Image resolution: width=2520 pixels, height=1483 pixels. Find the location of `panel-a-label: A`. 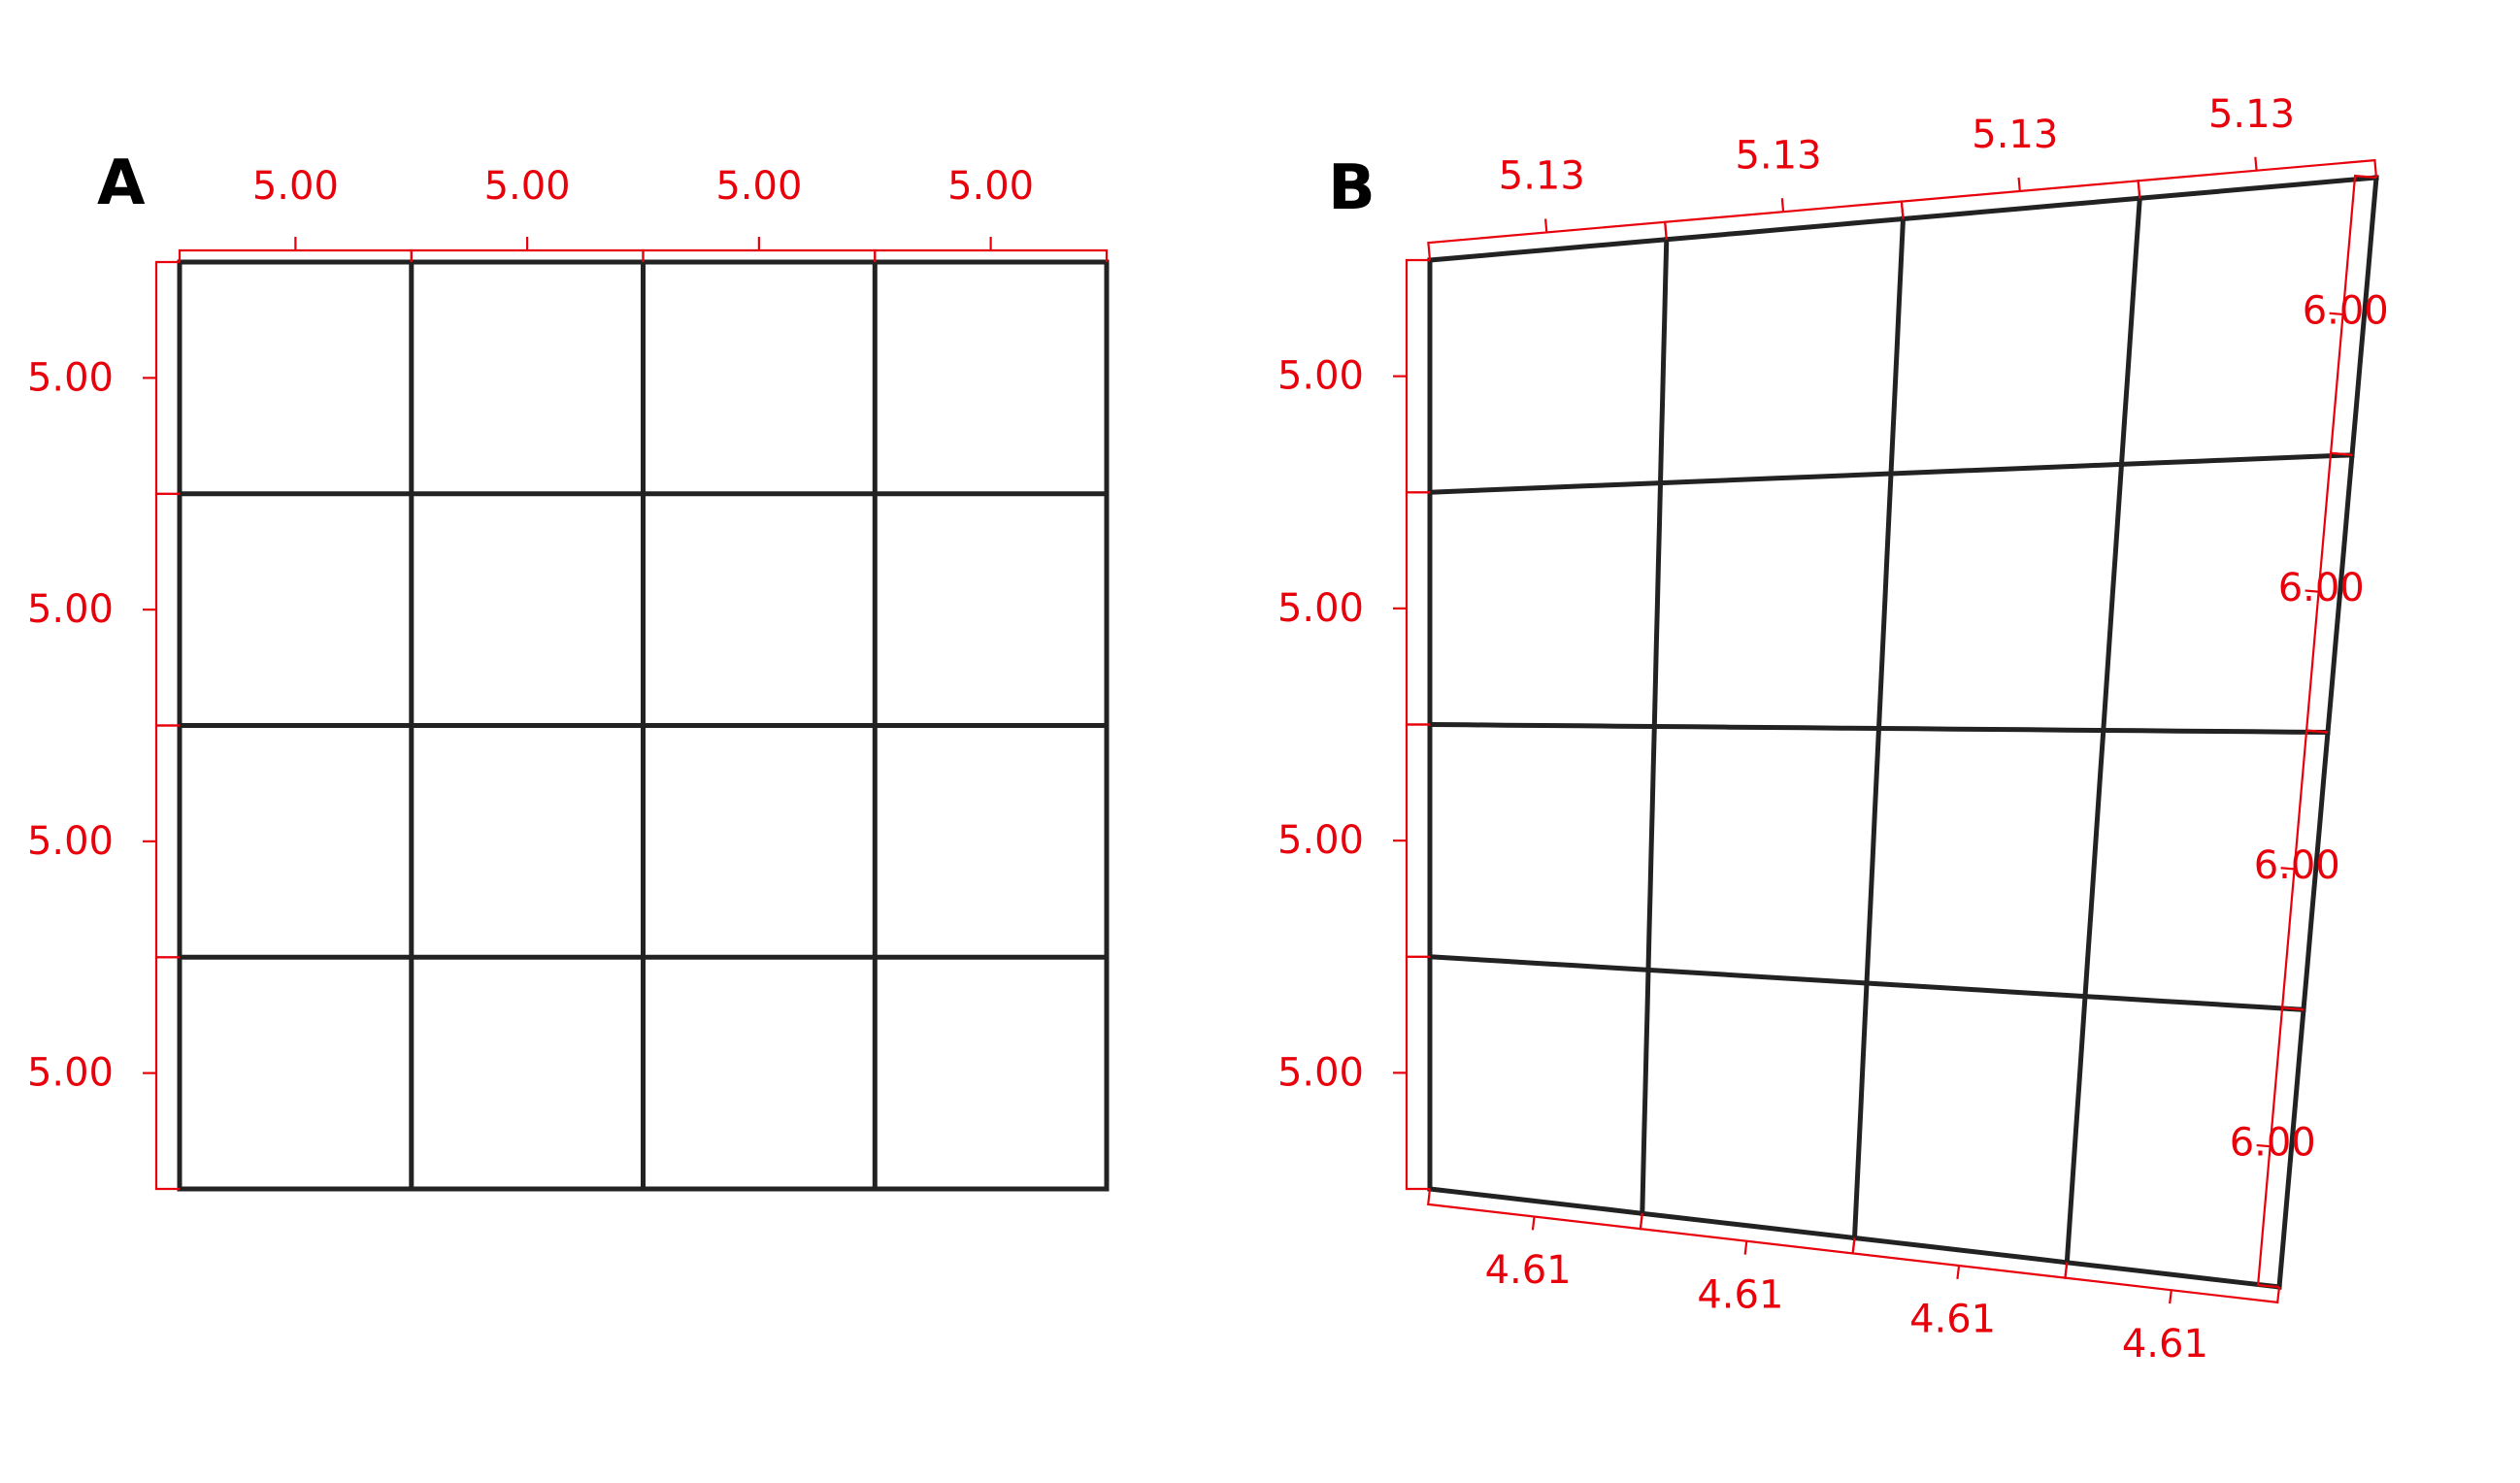

panel-a-label: A is located at coordinates (121, 183).